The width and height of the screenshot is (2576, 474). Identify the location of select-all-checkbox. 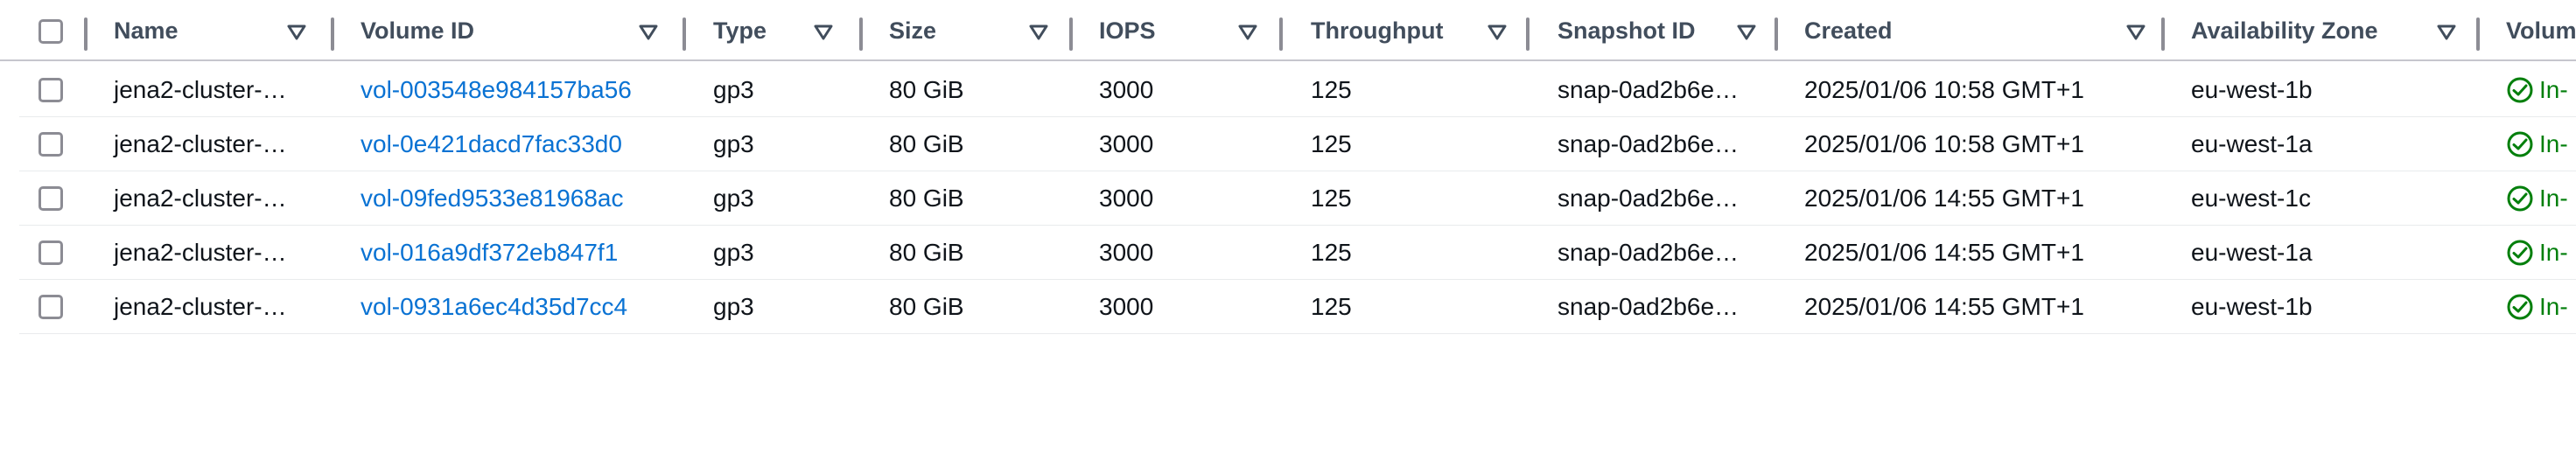
(50, 32).